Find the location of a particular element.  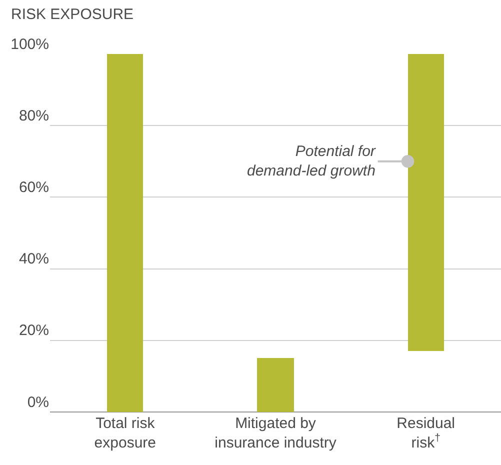

y-tick-label: 0% is located at coordinates (38, 402).